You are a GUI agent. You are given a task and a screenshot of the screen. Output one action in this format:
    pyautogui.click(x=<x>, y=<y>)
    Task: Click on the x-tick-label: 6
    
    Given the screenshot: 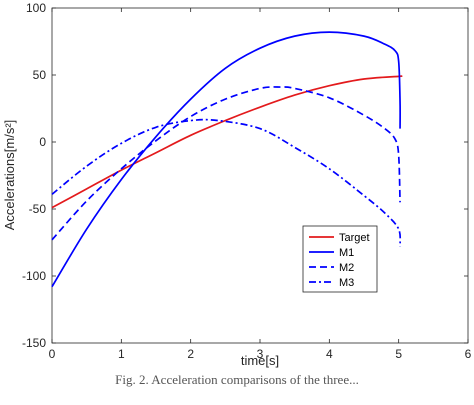 What is the action you would take?
    pyautogui.click(x=468, y=354)
    